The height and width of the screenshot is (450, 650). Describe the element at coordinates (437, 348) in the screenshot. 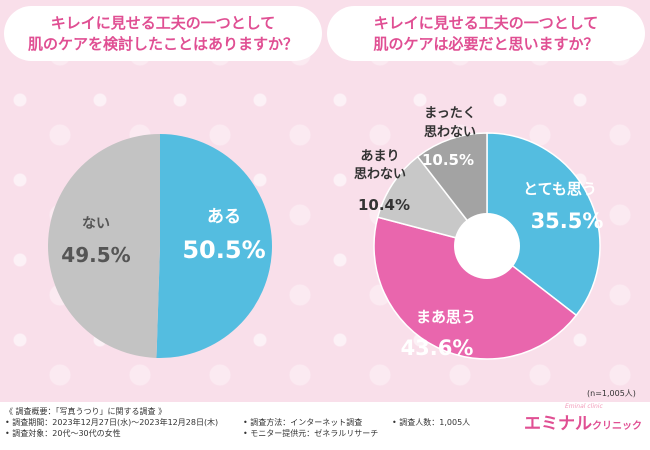

I see `slice-value: 43.6%` at that location.